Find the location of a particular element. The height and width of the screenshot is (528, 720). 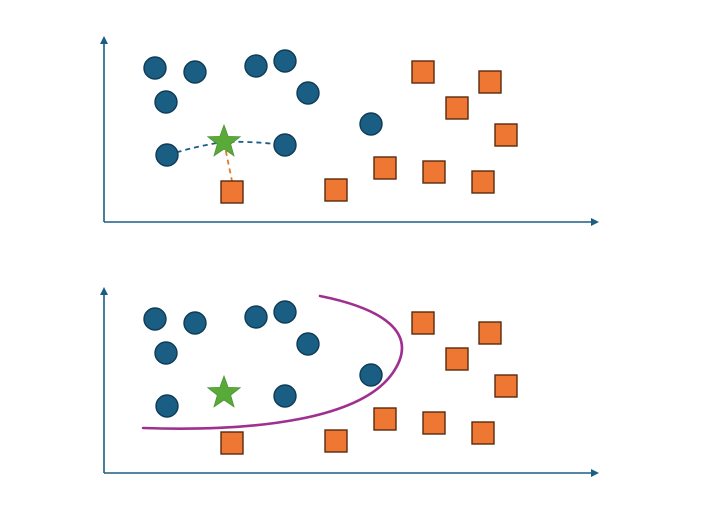

decision-boundary-curve is located at coordinates (272, 362).